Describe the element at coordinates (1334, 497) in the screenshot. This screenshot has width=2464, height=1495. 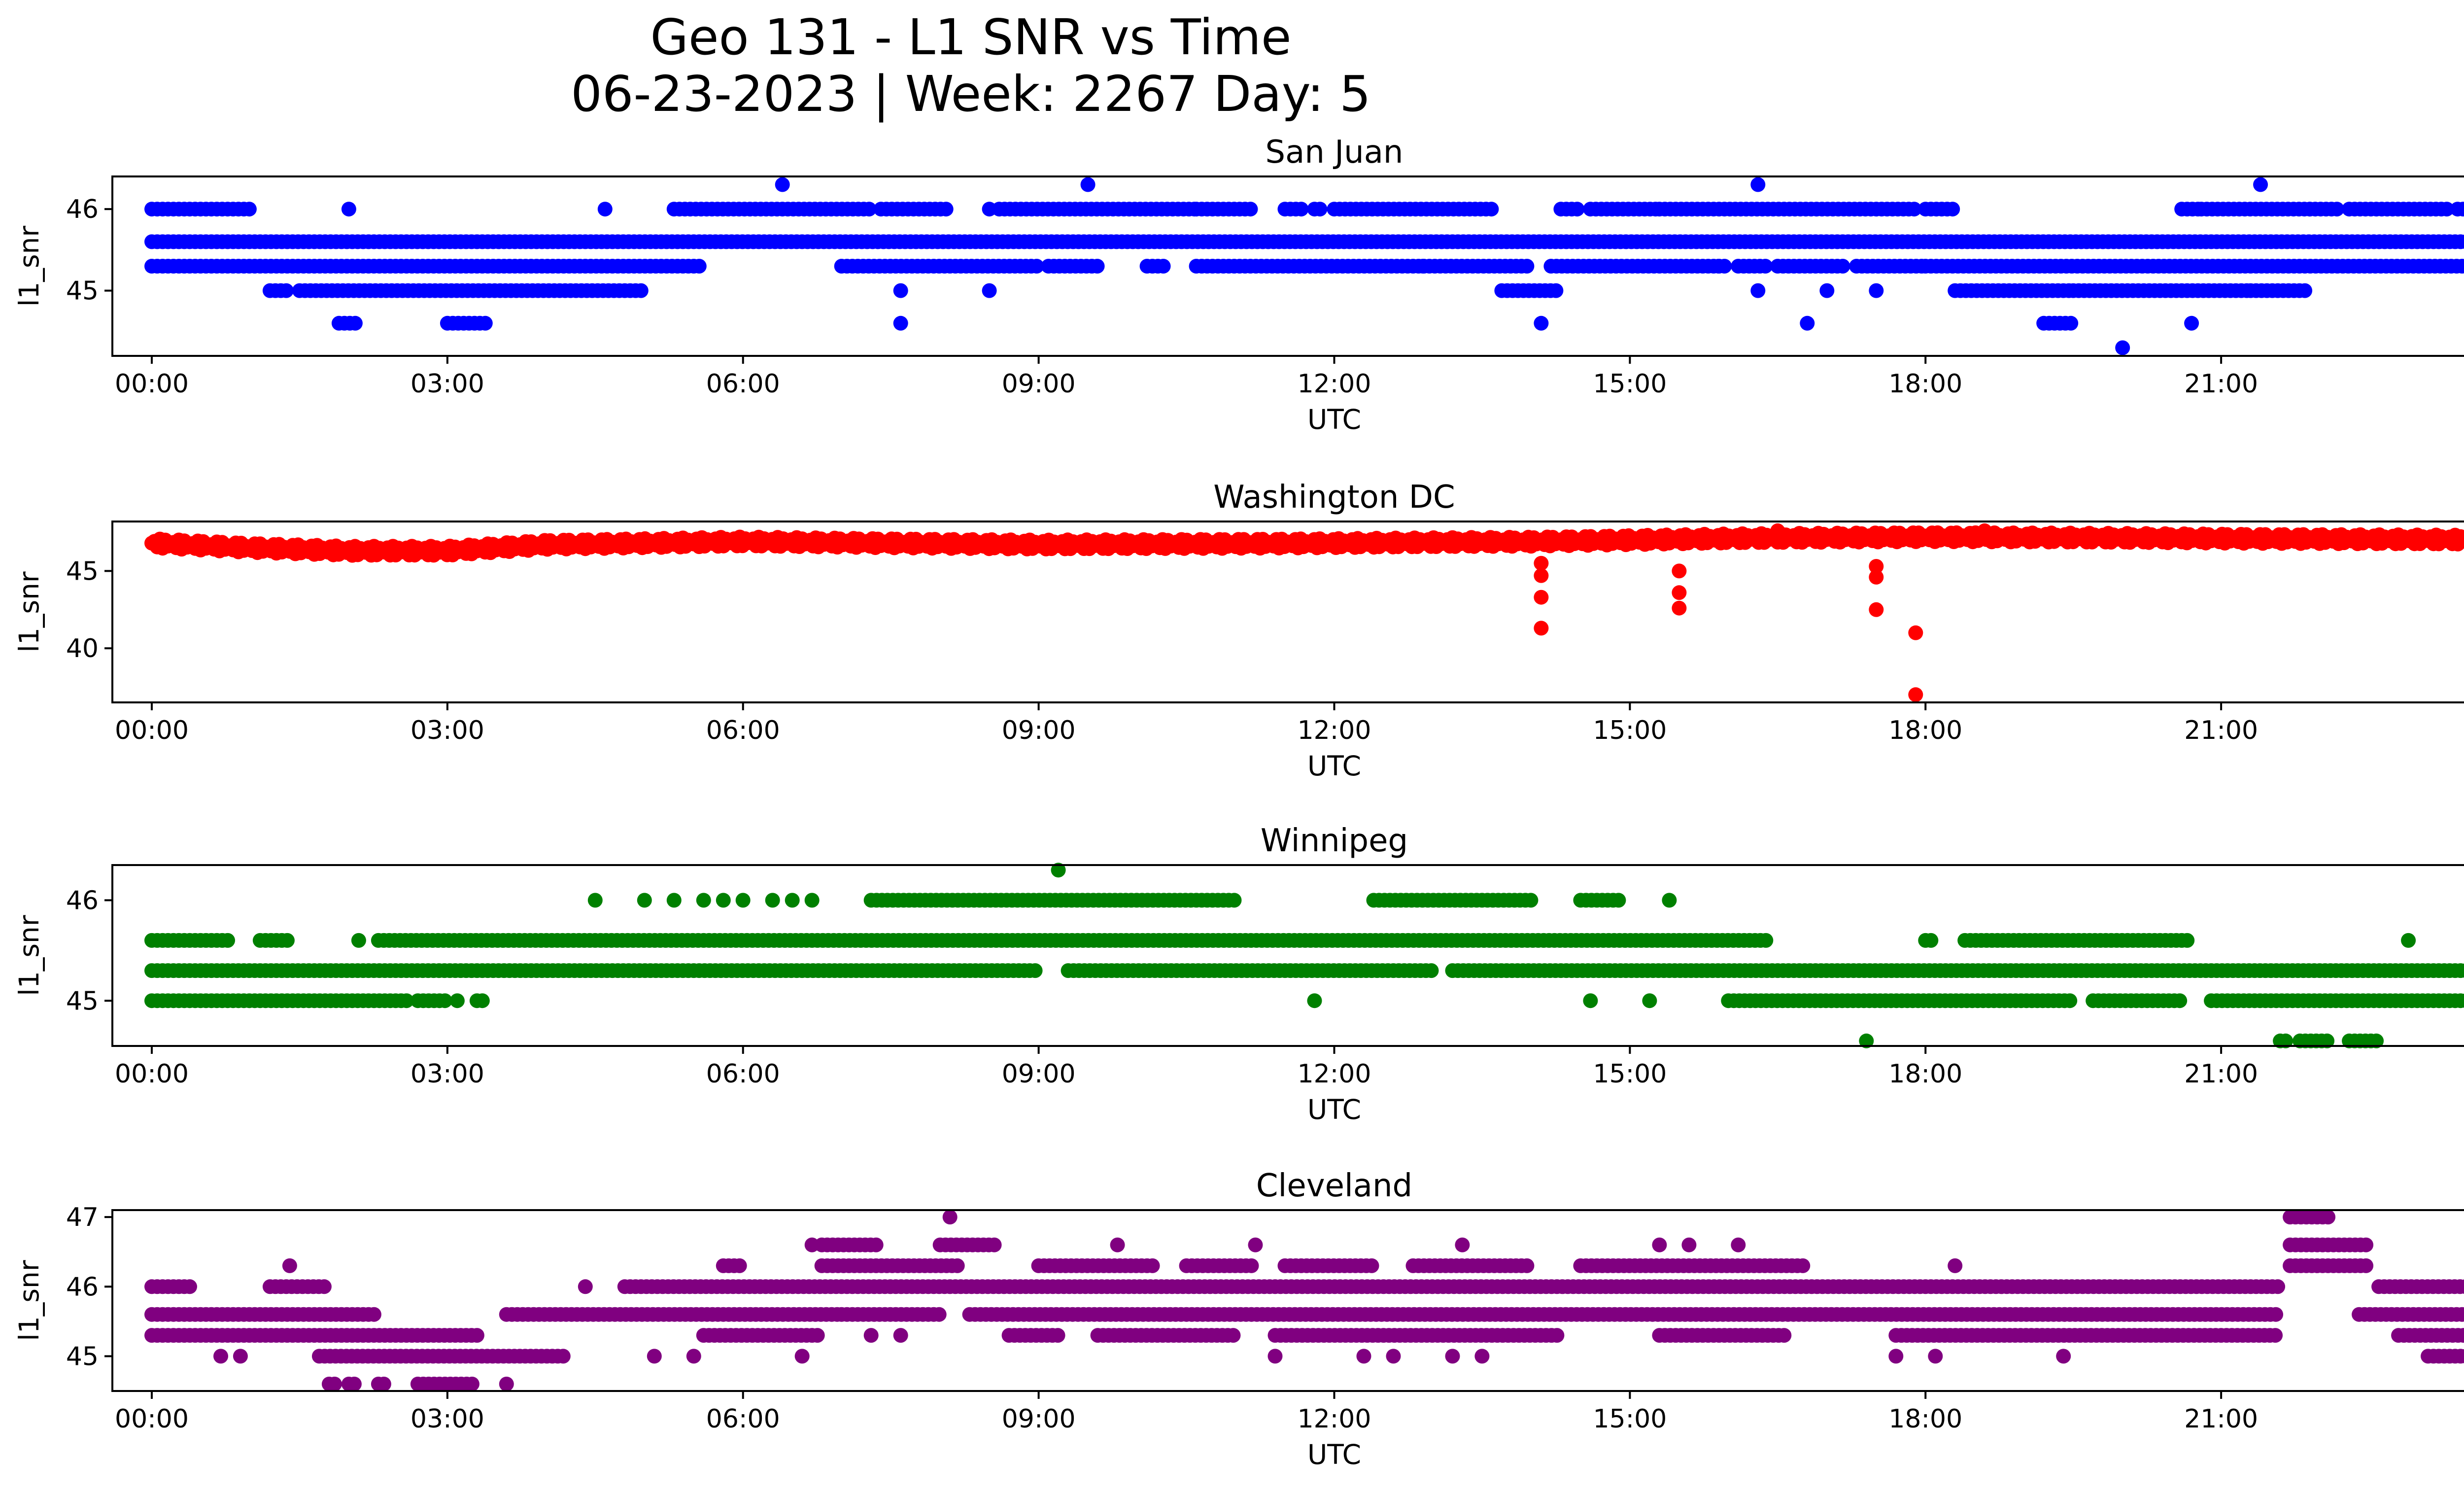
I see `subplot-title: Washington DC` at that location.